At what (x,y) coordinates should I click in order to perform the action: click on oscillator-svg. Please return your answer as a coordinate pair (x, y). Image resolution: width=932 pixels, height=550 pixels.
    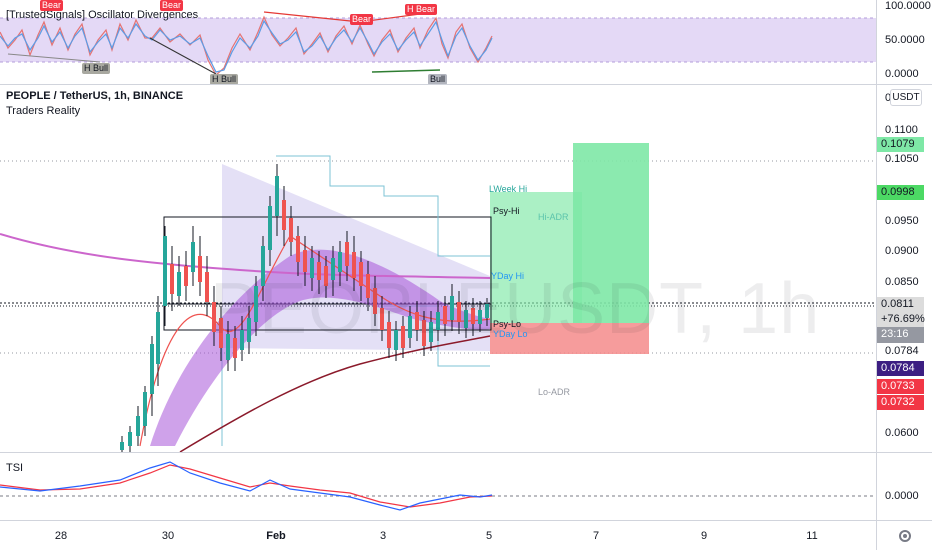
    Looking at the image, I should click on (438, 43).